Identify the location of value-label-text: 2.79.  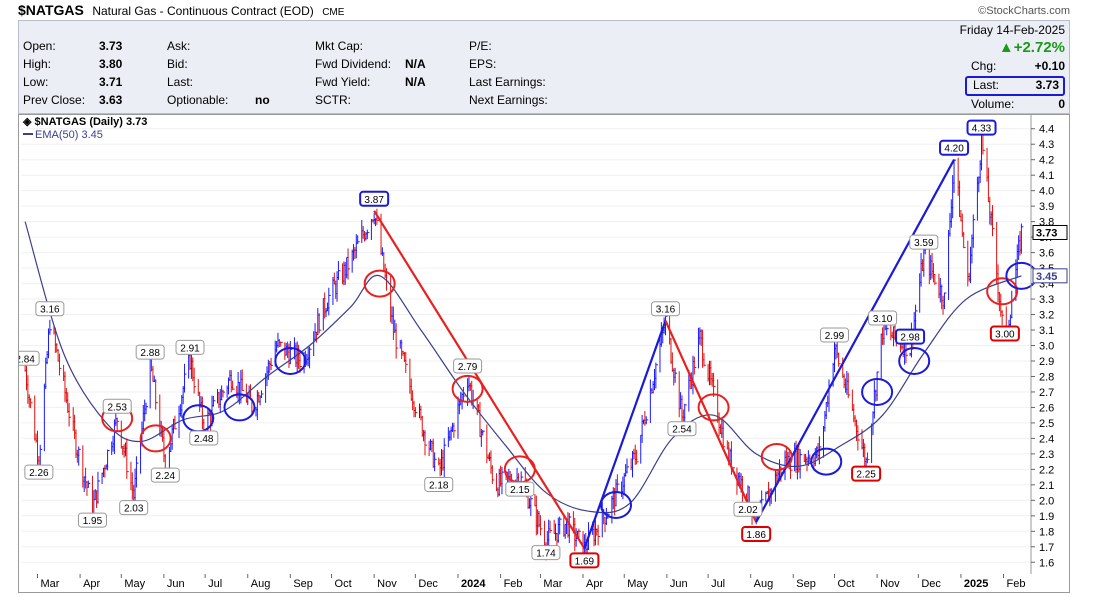
(468, 367).